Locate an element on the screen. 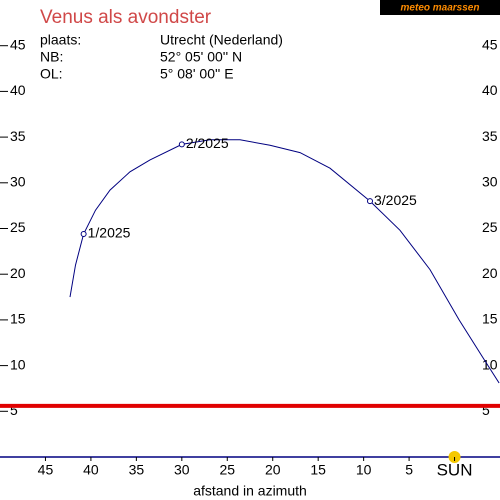 Image resolution: width=500 pixels, height=500 pixels. info-value: Utrecht (Nederland) is located at coordinates (221, 40).